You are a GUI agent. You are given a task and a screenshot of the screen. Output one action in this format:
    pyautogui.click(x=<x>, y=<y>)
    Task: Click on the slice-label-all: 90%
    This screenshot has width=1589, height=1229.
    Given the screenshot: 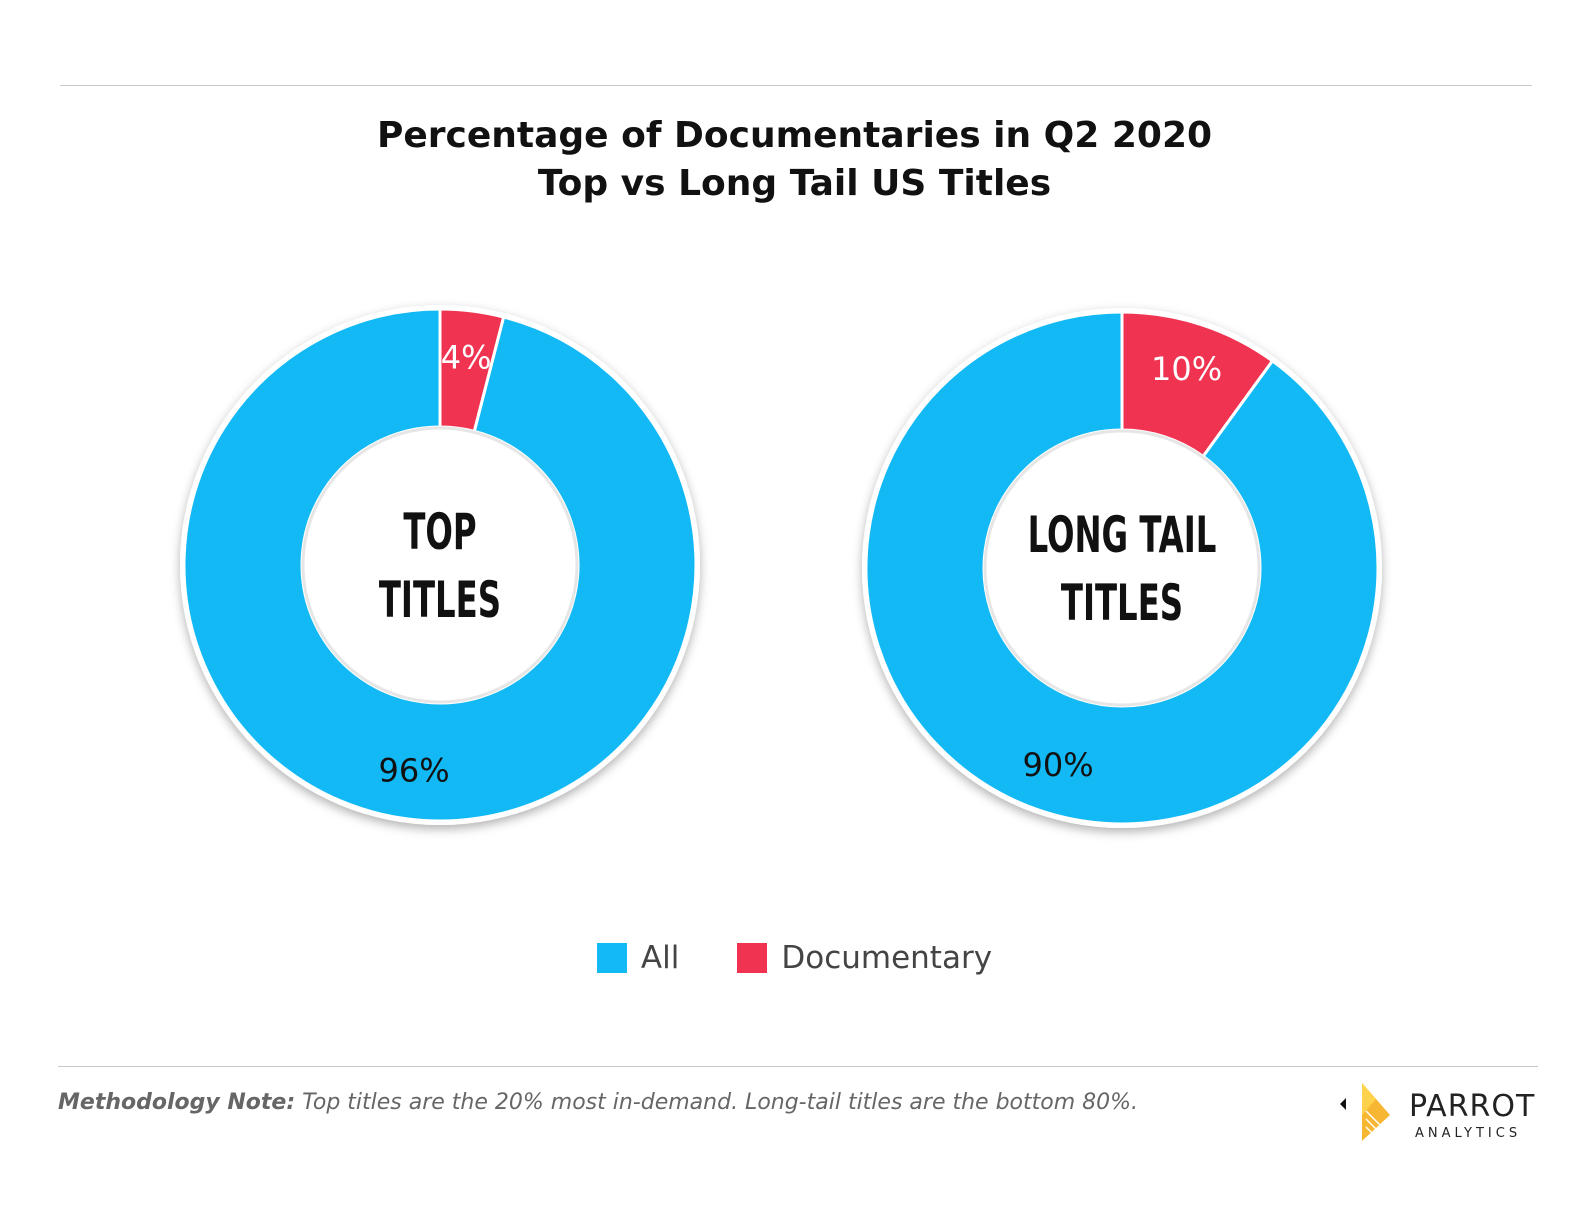 What is the action you would take?
    pyautogui.click(x=1057, y=765)
    